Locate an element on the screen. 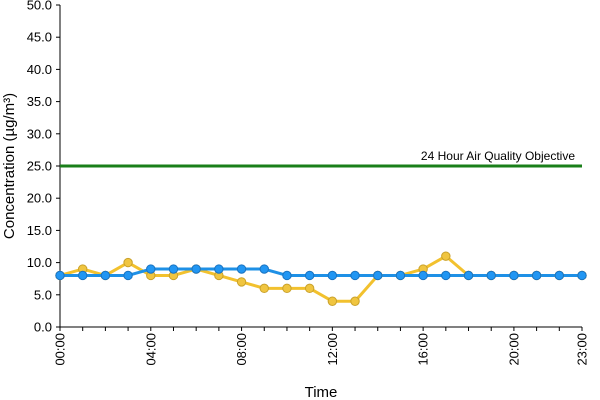 This screenshot has height=400, width=600. x-axis-title: Time is located at coordinates (321, 392).